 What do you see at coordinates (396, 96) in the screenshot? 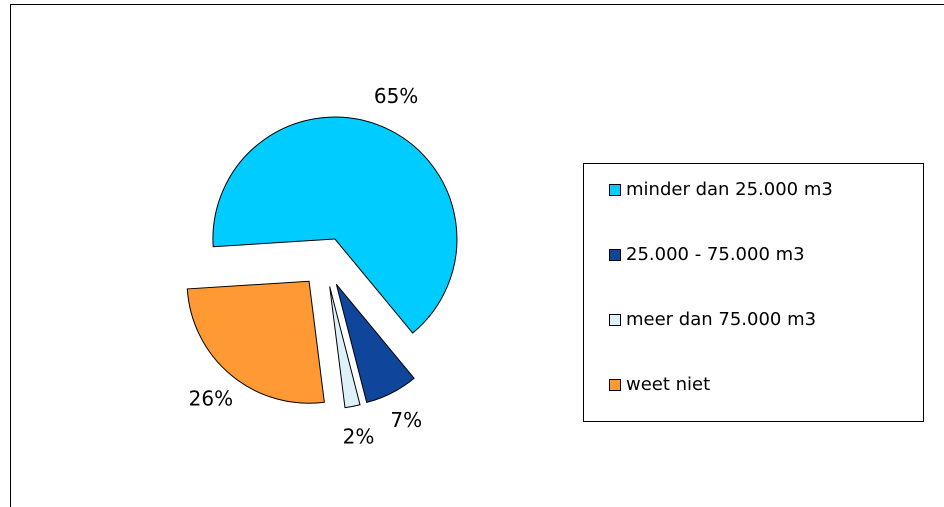
I see `data-label: 65%` at bounding box center [396, 96].